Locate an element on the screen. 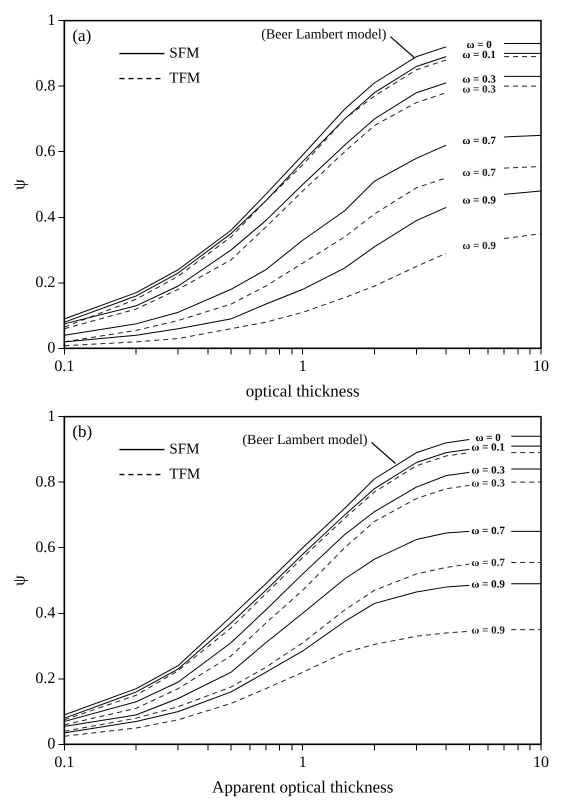 This screenshot has height=811, width=563. annotation: (b) is located at coordinates (82, 432).